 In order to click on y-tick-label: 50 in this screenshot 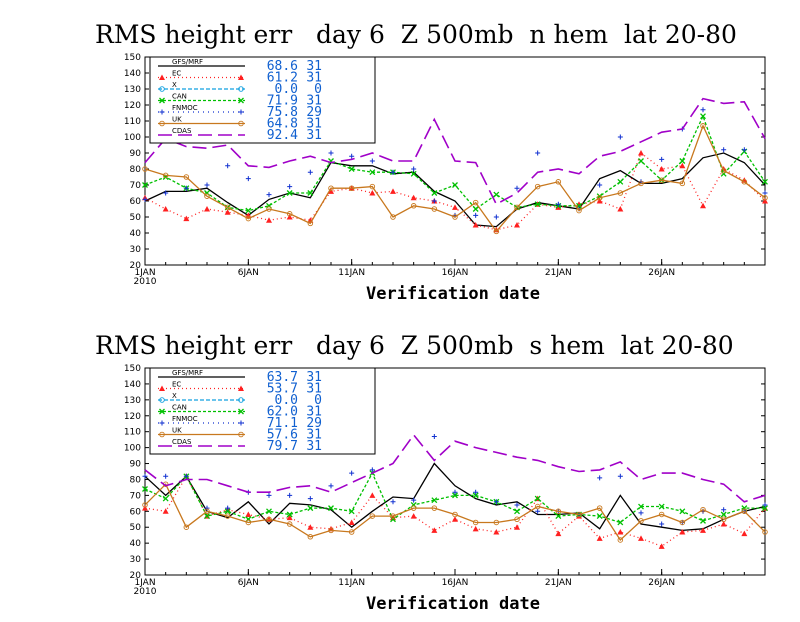, I will do `click(136, 528)`.